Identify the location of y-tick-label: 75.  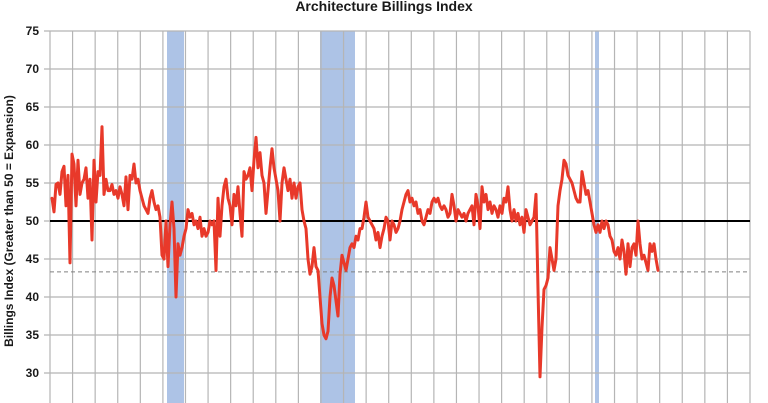
(33, 31).